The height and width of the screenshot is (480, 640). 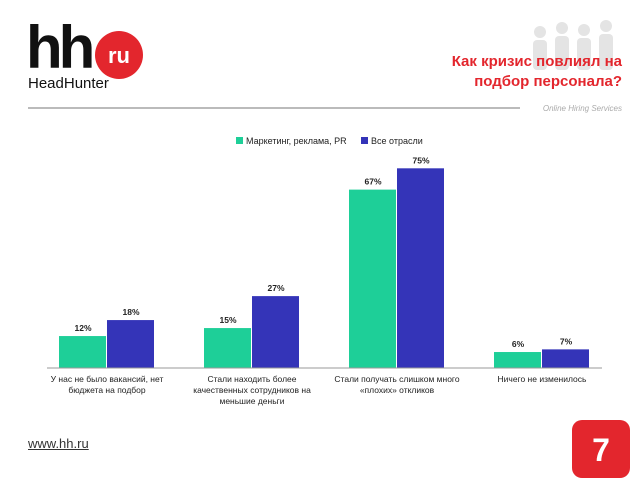 What do you see at coordinates (582, 108) in the screenshot?
I see `tagline: Online Hiring Services` at bounding box center [582, 108].